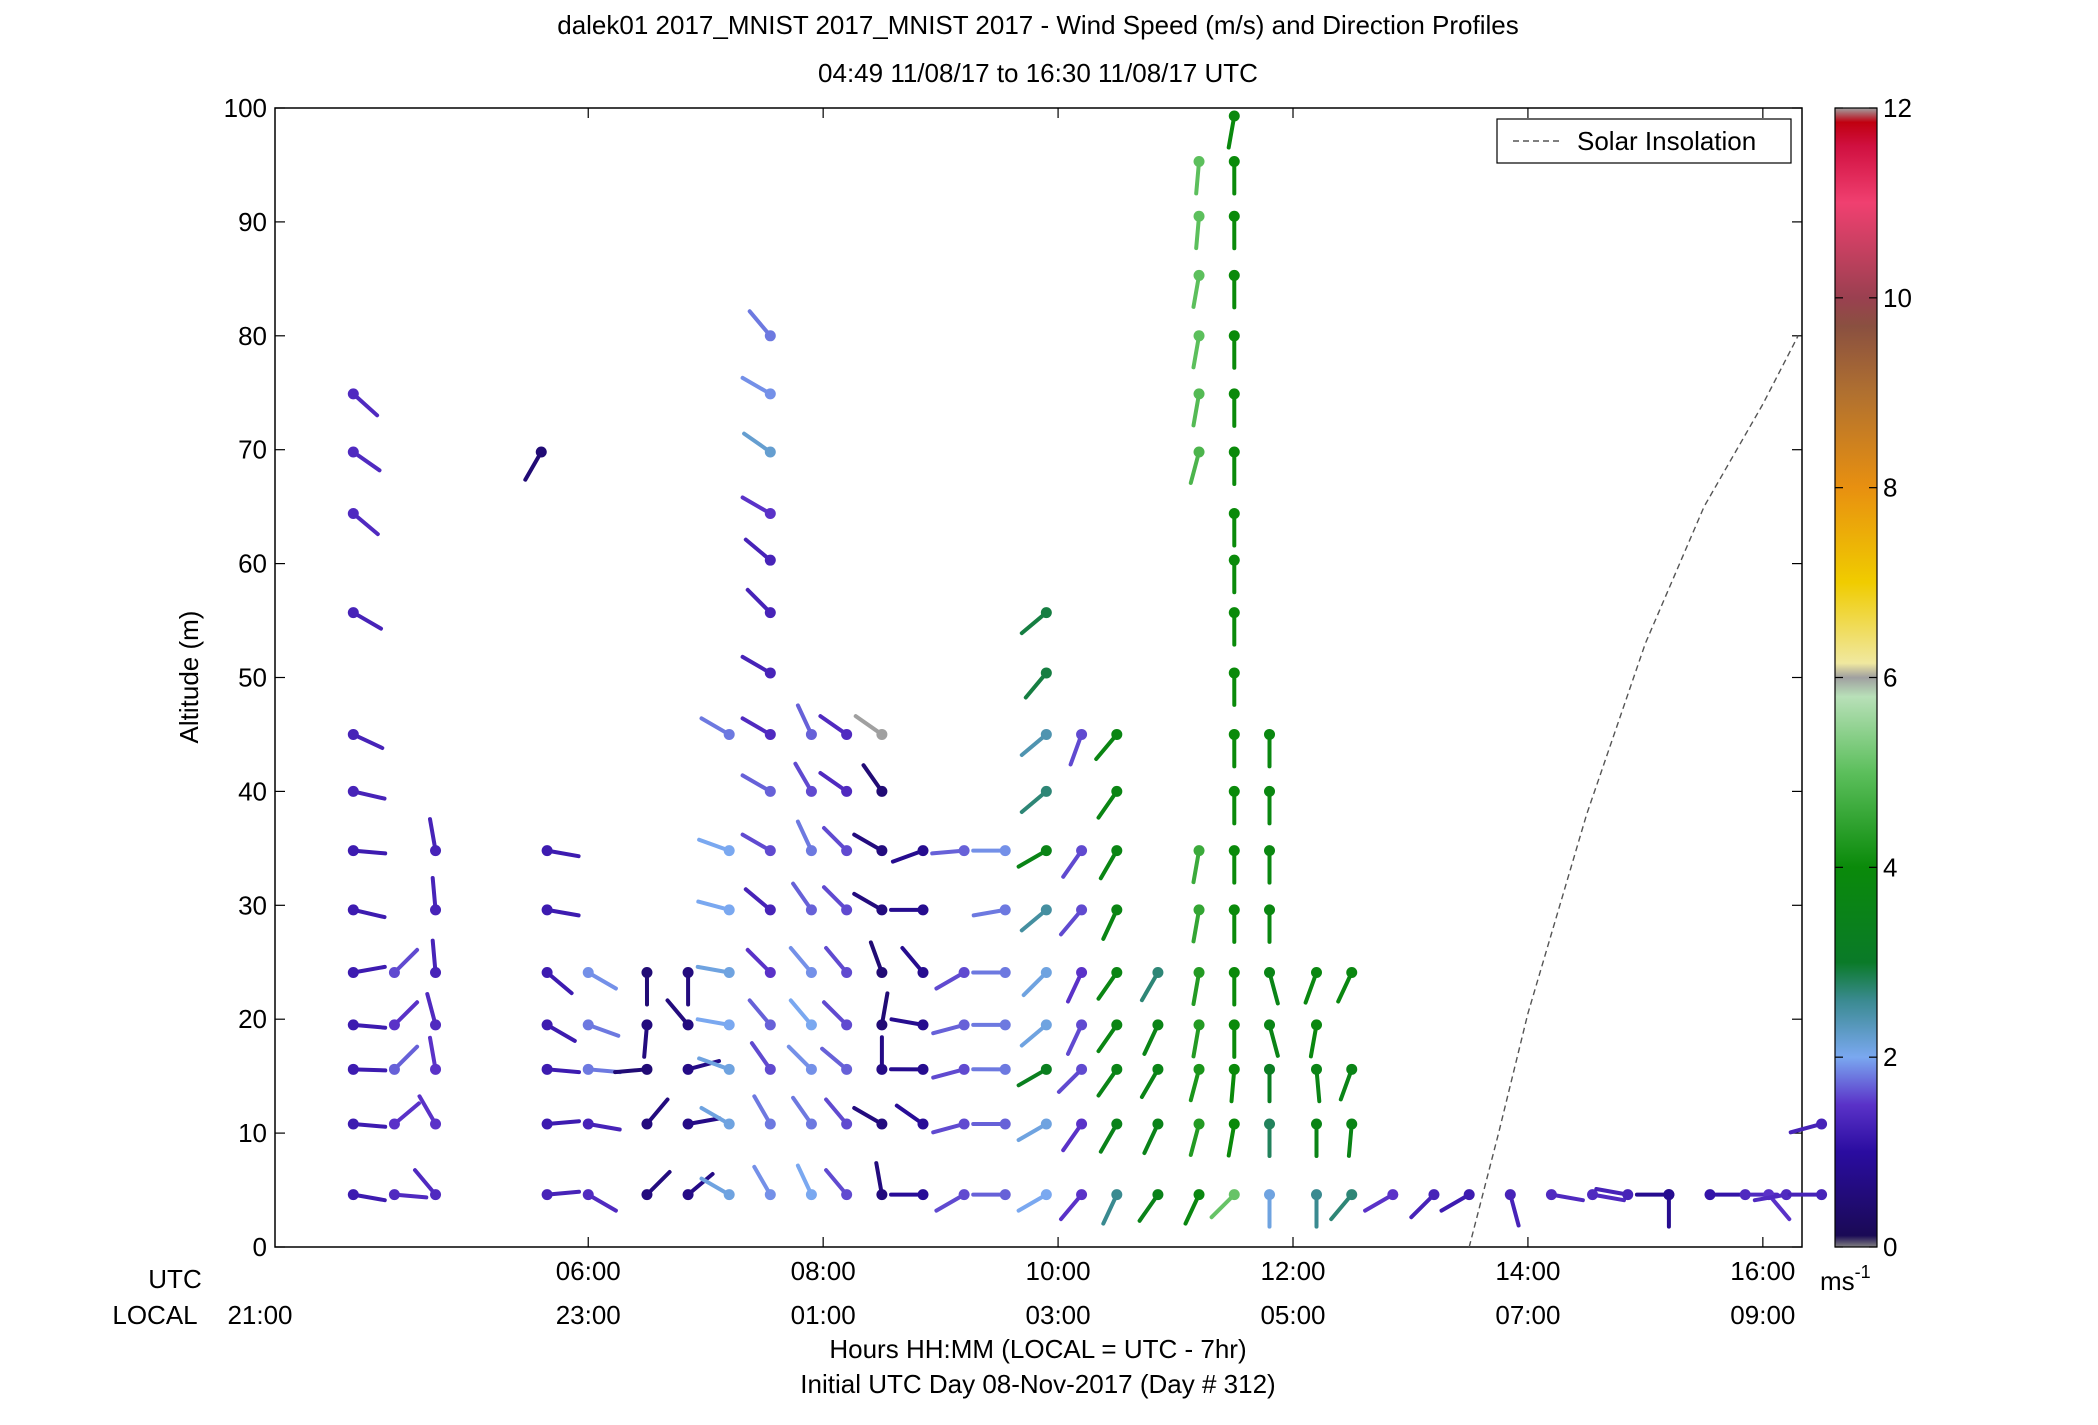 This screenshot has width=2098, height=1425. I want to click on x-tick-label-utc: 14:00, so click(1527, 1271).